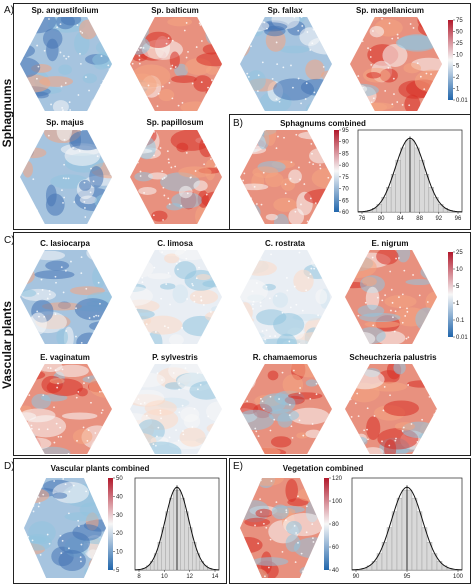  Describe the element at coordinates (350, 172) in the screenshot. I see `panel-b` at that location.